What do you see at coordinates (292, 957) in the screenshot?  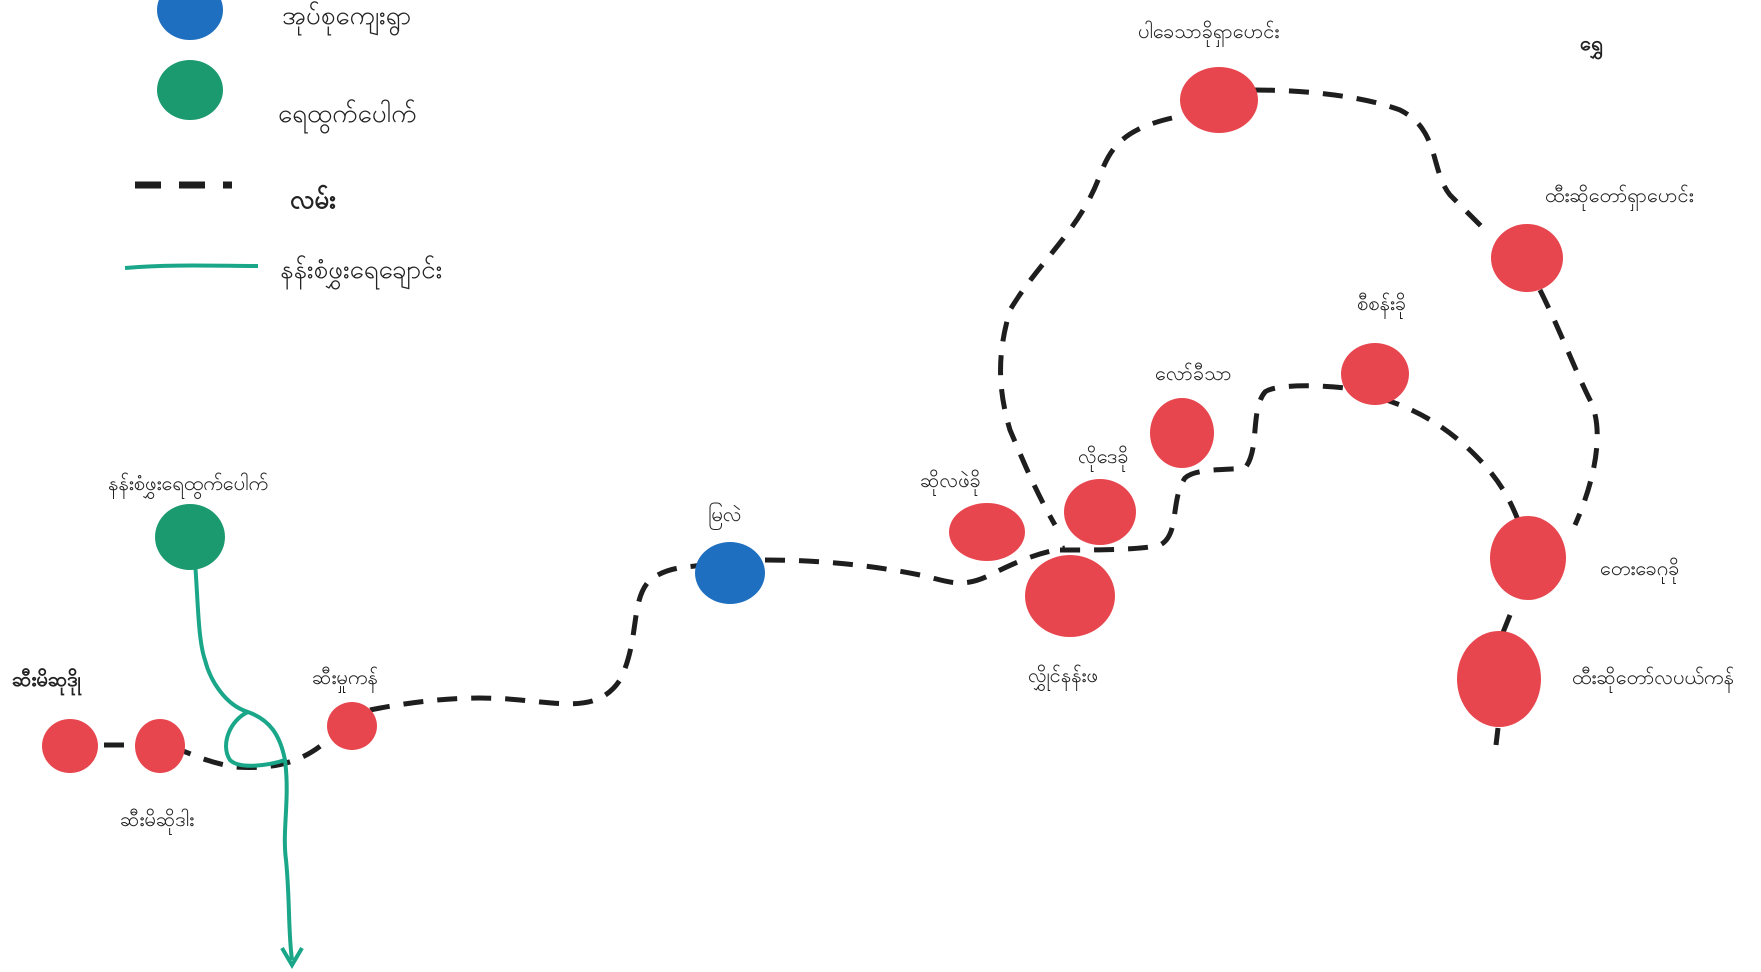 I see `stream-arrow` at bounding box center [292, 957].